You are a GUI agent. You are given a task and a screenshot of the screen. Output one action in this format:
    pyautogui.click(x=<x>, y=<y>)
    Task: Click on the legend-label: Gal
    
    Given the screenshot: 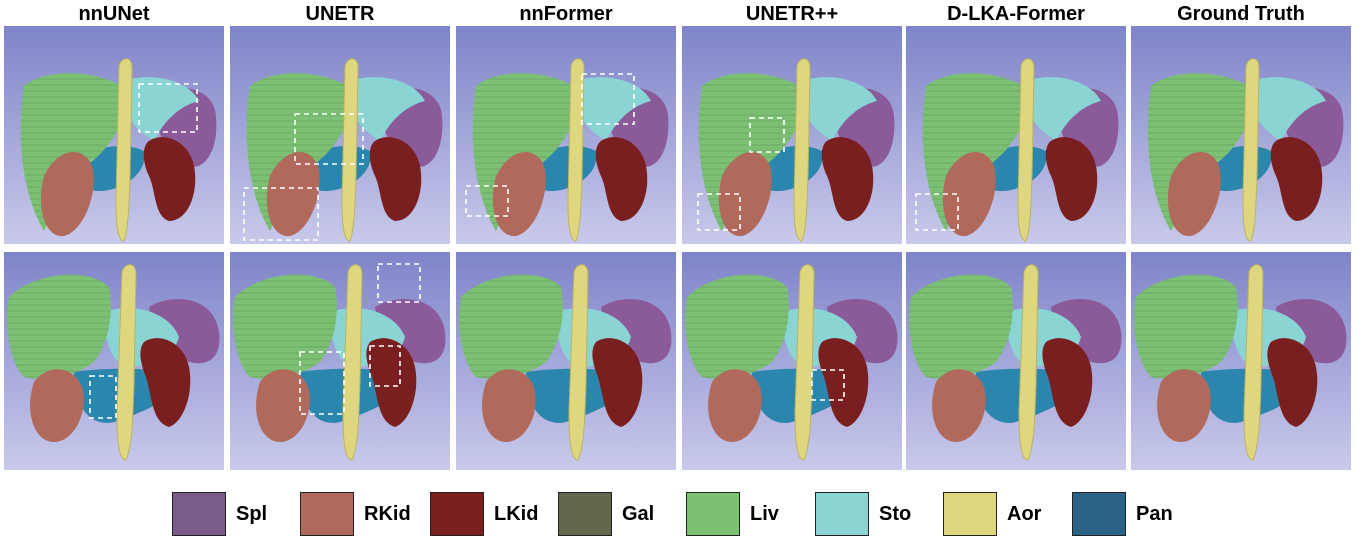 What is the action you would take?
    pyautogui.click(x=638, y=514)
    